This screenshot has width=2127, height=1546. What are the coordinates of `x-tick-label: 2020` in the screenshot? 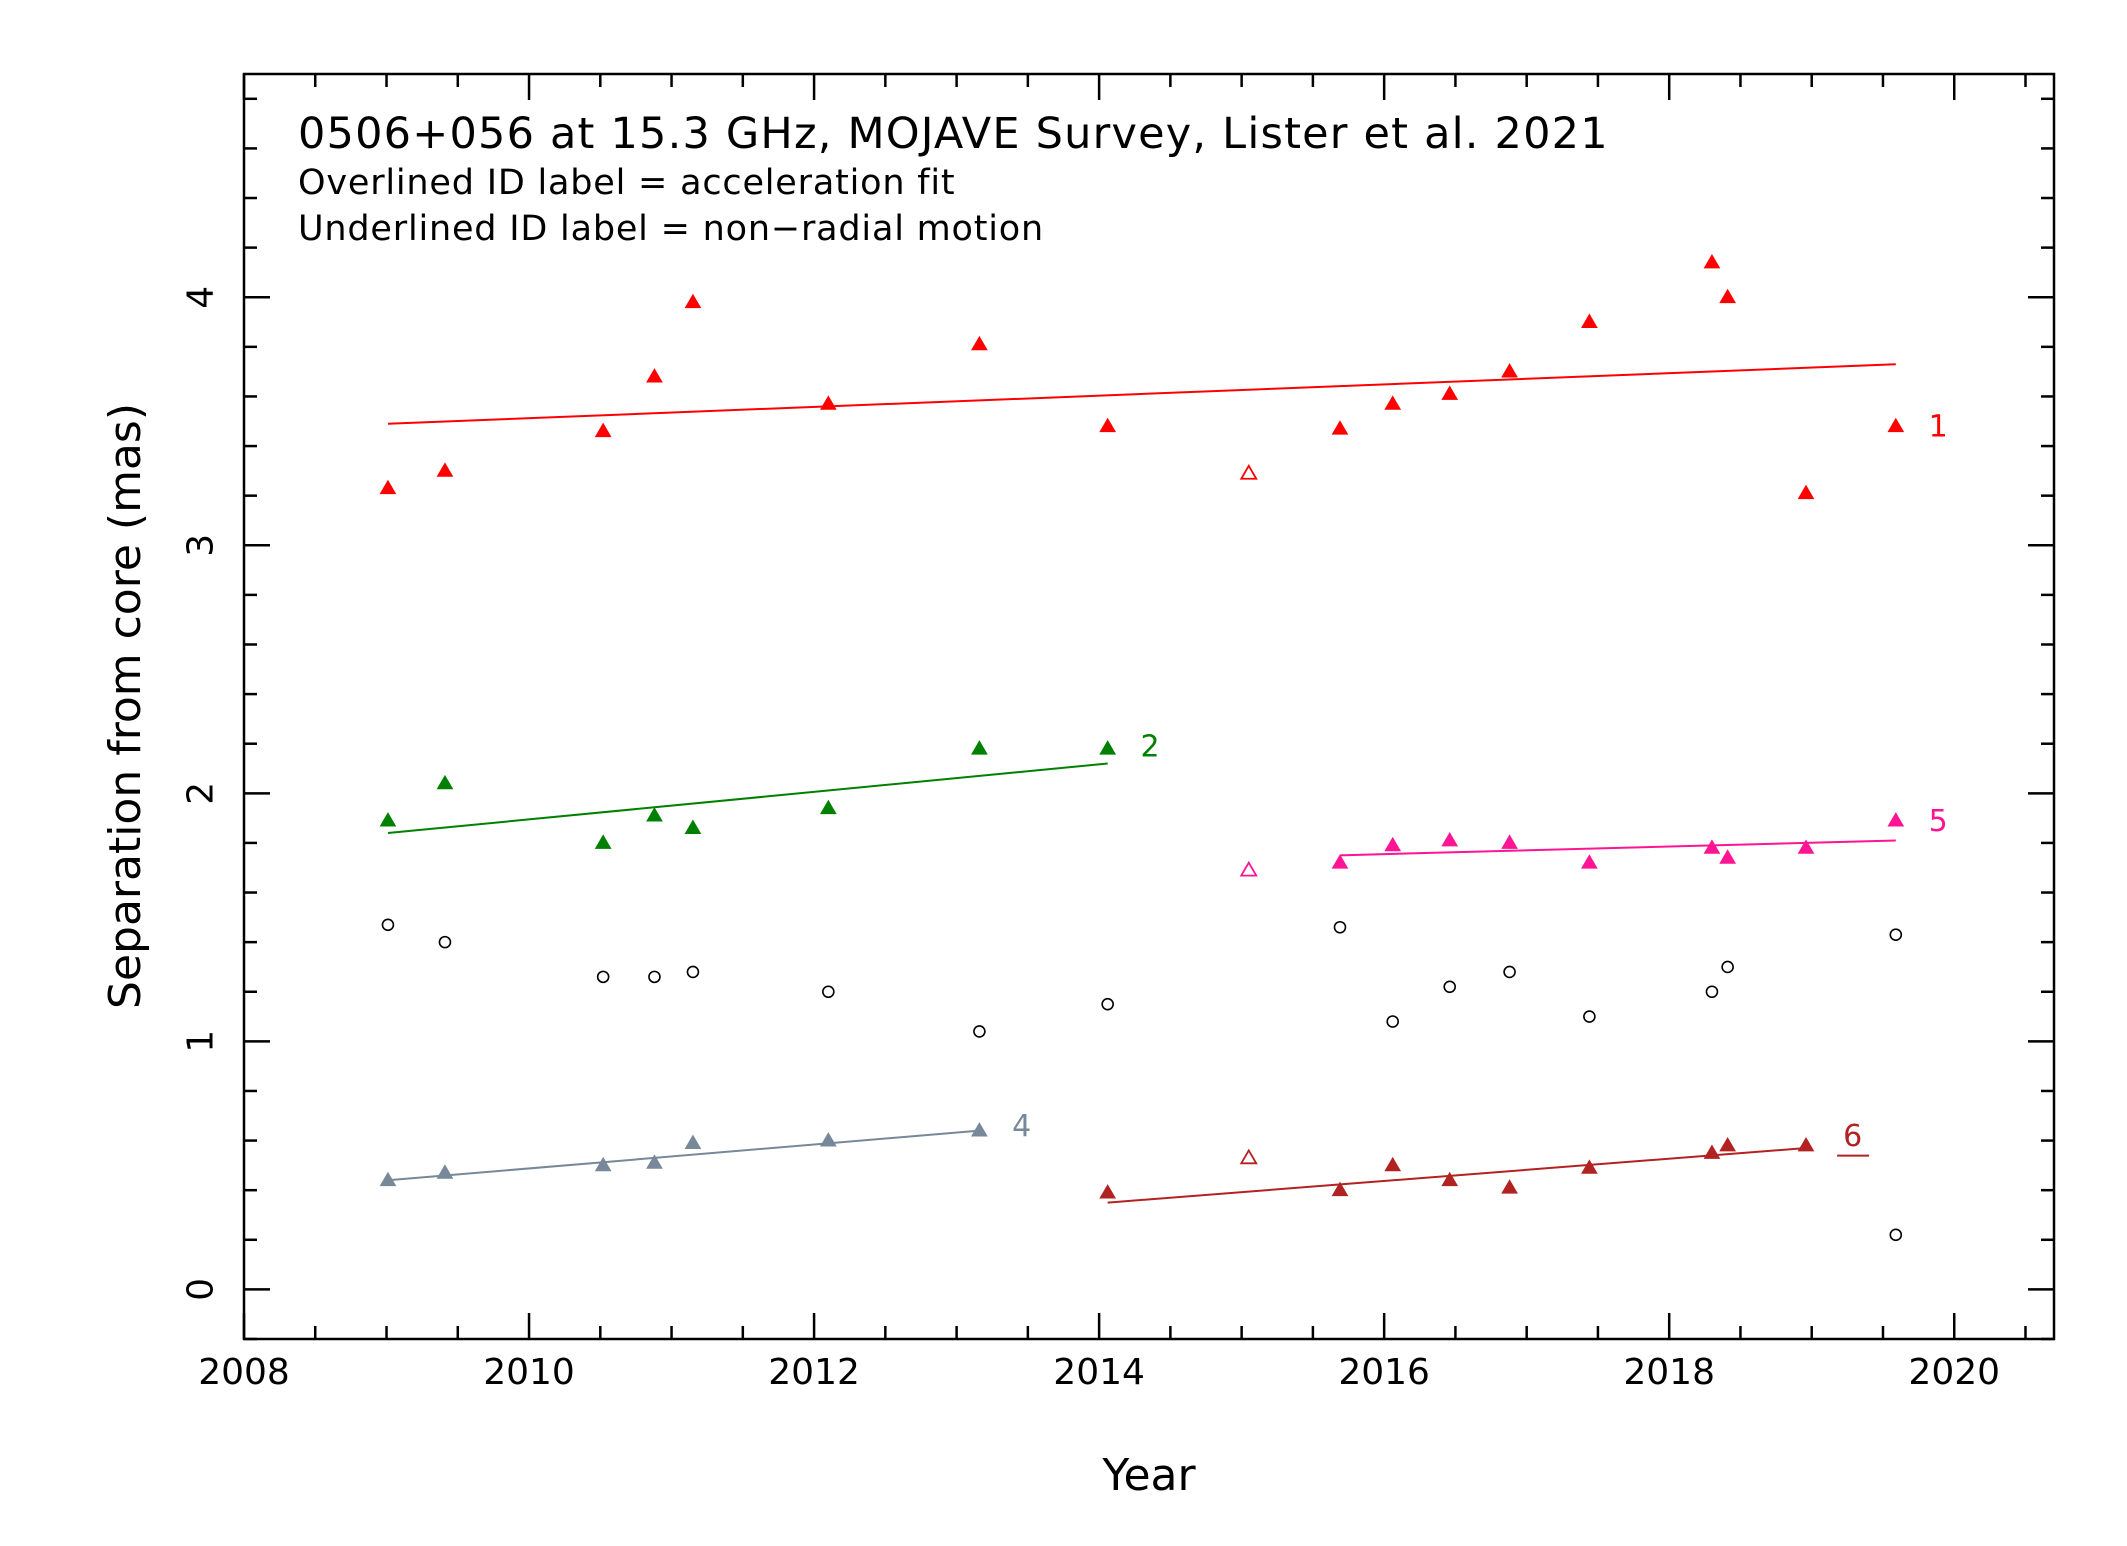 It's located at (1954, 1372).